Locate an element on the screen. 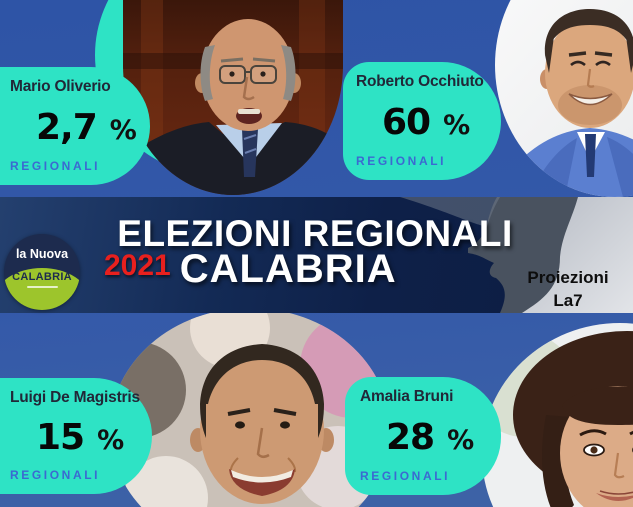  gray-backdrop-shape is located at coordinates (574, 255).